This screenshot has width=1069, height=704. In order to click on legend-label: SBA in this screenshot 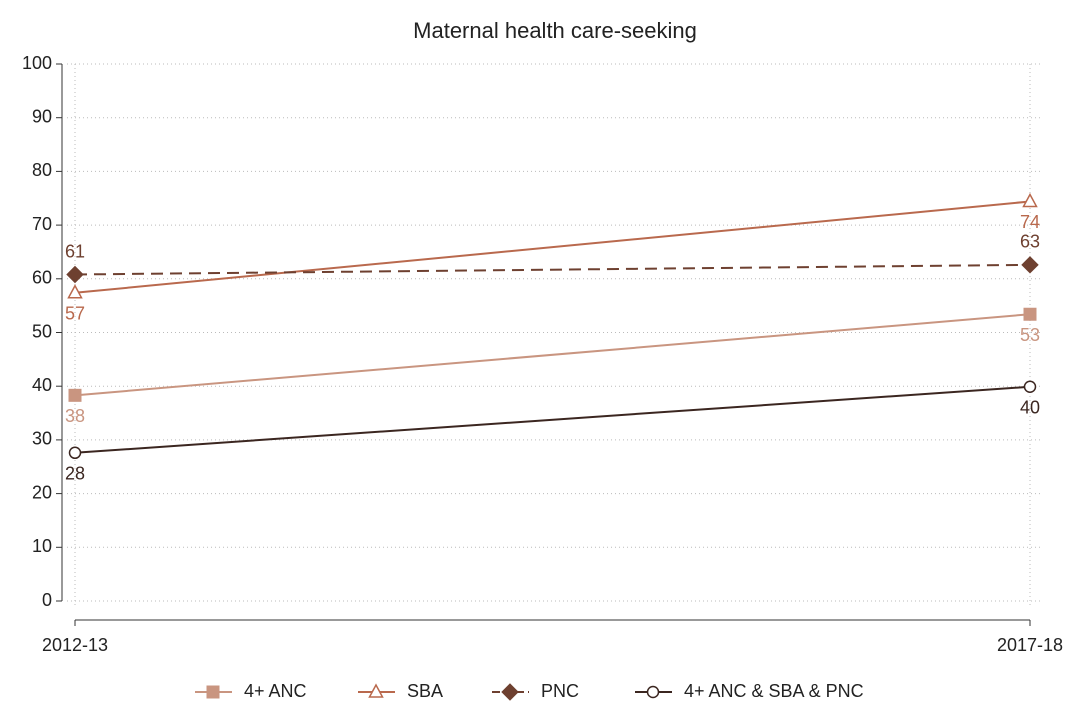, I will do `click(425, 691)`.